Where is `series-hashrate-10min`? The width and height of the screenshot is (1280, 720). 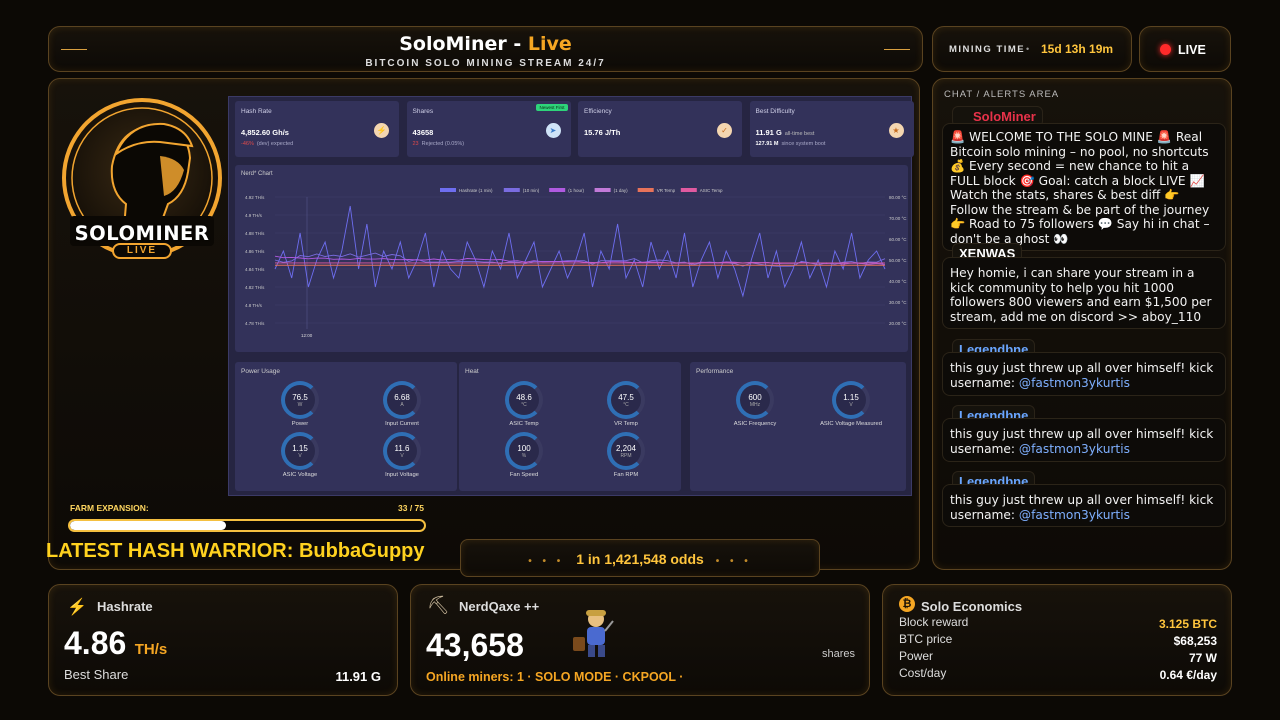 series-hashrate-10min is located at coordinates (580, 259).